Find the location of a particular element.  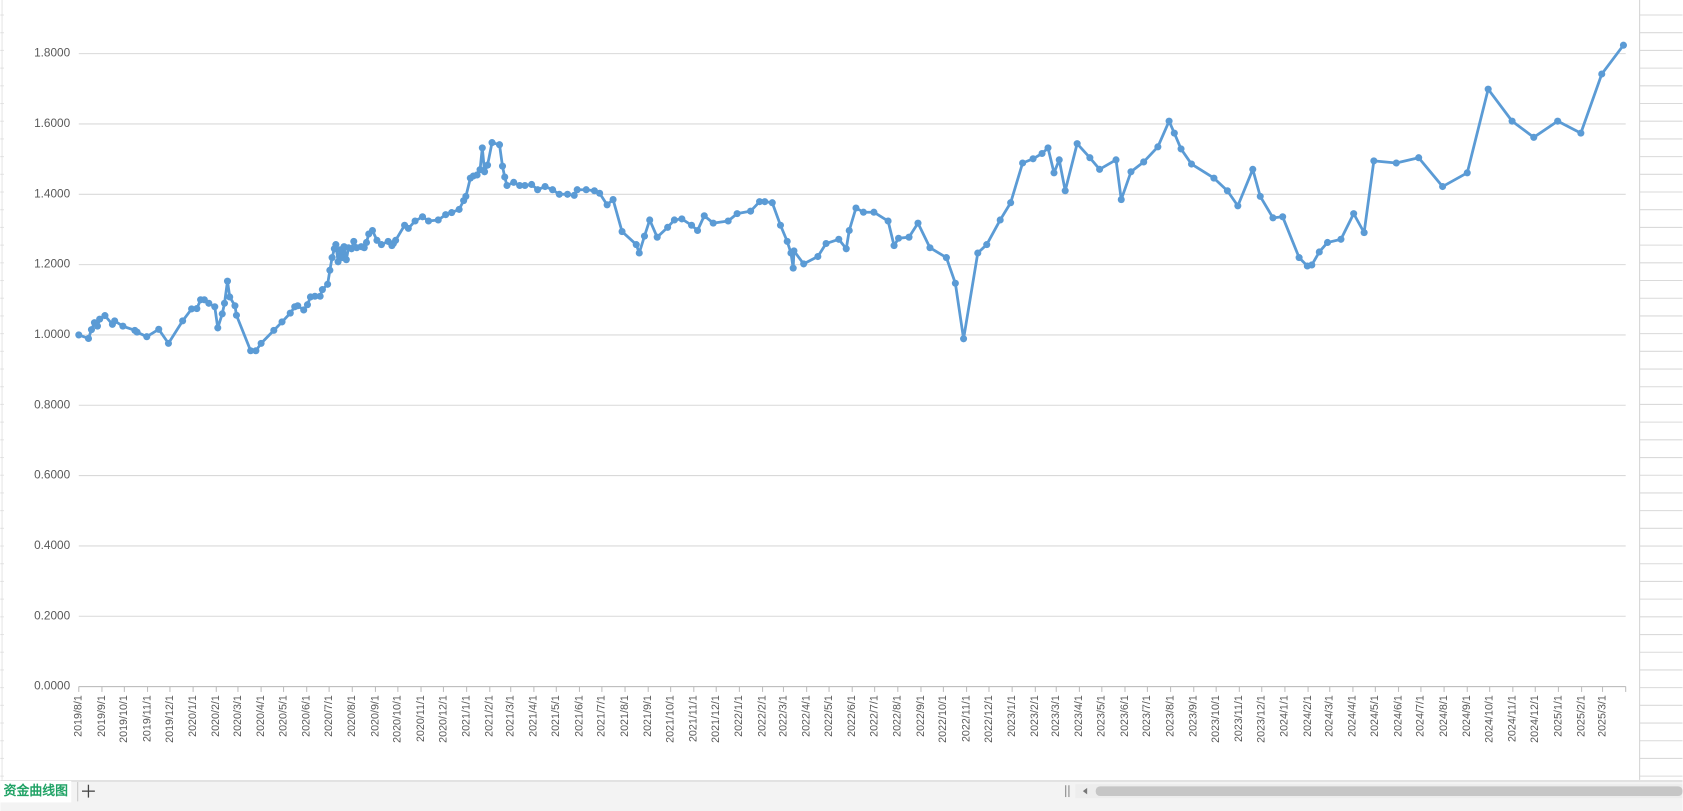

x-tick-label: 2020/1/1 is located at coordinates (193, 716).